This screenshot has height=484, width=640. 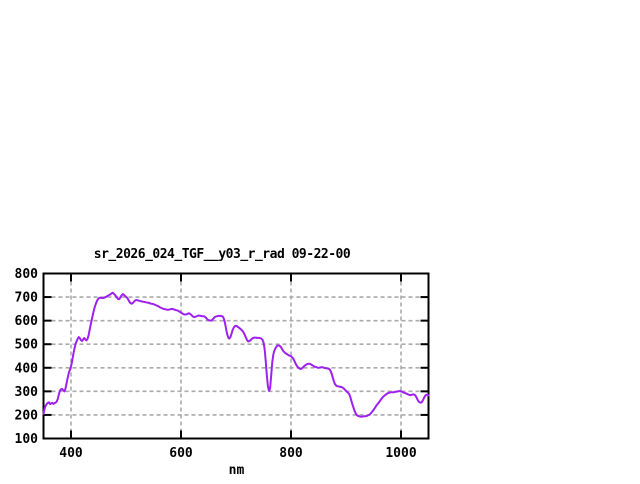 What do you see at coordinates (27, 274) in the screenshot?
I see `y-tick-label-800: 800` at bounding box center [27, 274].